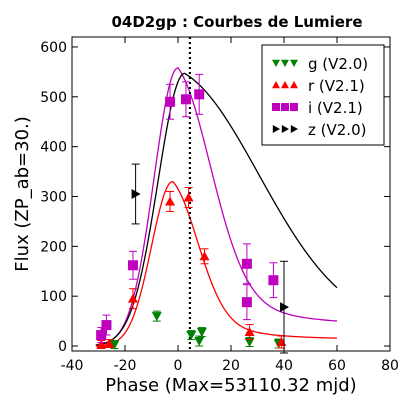 This screenshot has height=405, width=400. I want to click on legend: g (V2.0) r (V2.1) i (V2.1) z (V2.0), so click(323, 95).